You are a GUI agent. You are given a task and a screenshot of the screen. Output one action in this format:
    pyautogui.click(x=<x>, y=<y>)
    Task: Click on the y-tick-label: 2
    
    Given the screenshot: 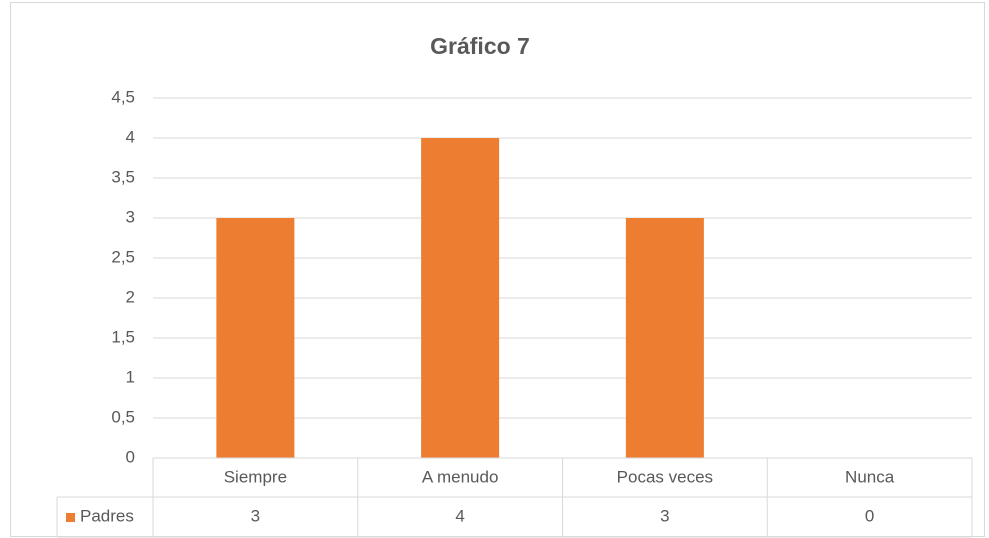 What is the action you would take?
    pyautogui.click(x=130, y=296)
    